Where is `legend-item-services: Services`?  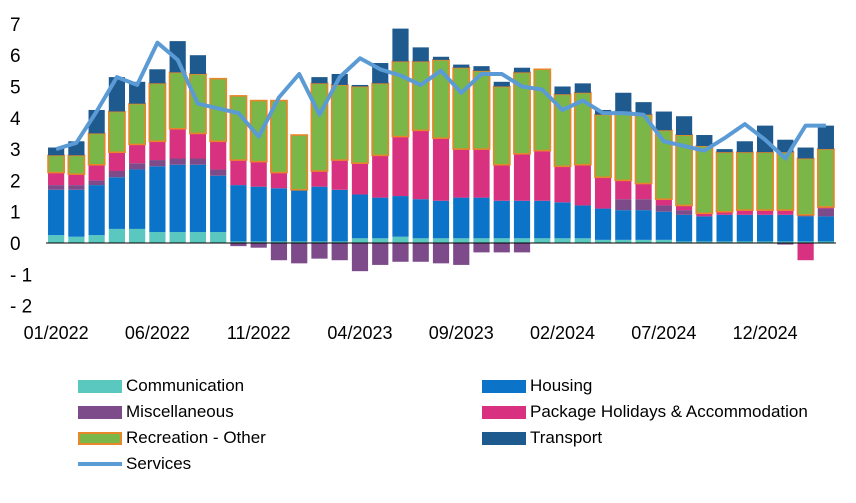
legend-item-services: Services is located at coordinates (134, 464).